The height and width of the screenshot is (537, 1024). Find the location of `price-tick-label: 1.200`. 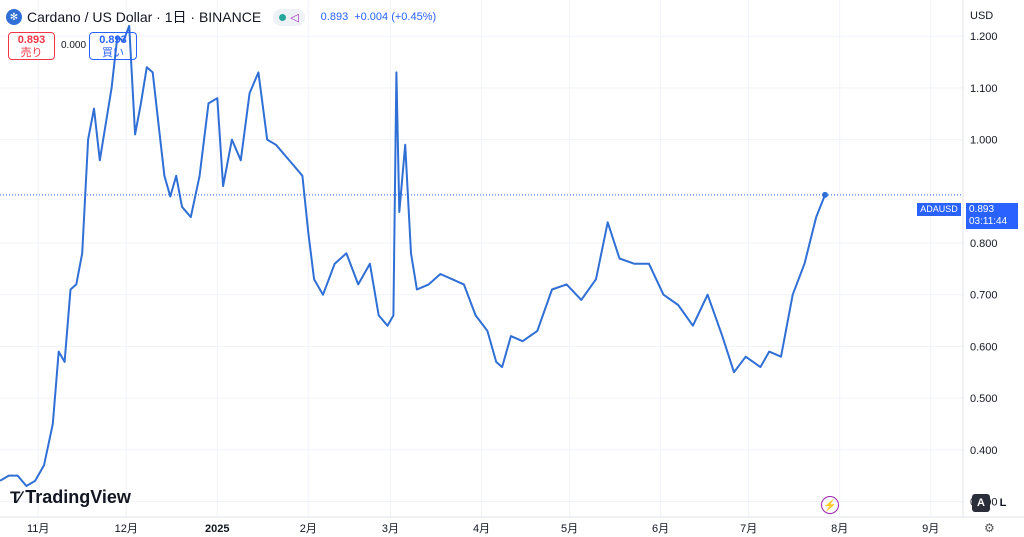

price-tick-label: 1.200 is located at coordinates (984, 37).